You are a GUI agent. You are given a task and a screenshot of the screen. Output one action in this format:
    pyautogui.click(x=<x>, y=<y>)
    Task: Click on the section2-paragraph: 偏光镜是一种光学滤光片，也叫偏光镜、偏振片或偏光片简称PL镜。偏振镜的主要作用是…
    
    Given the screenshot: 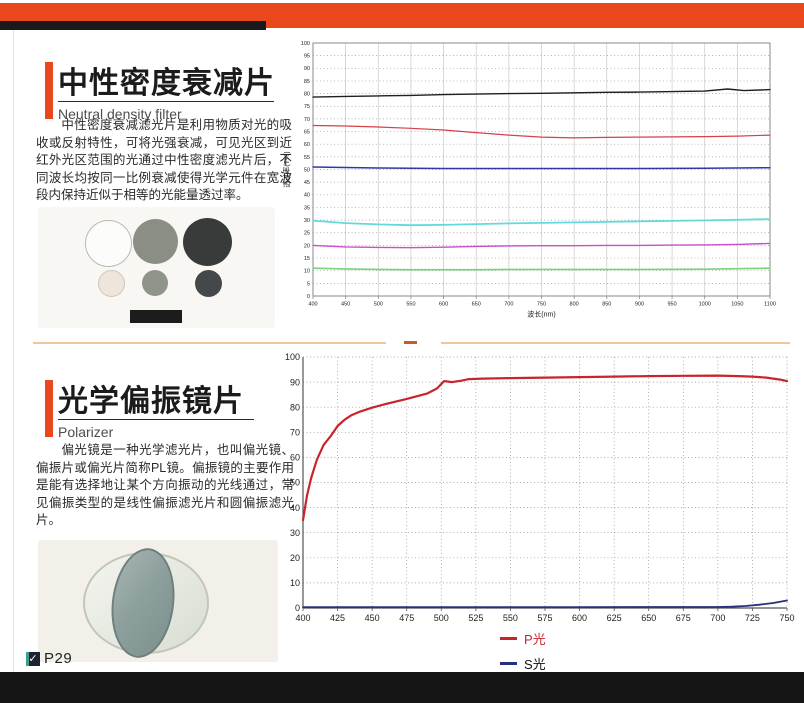 What is the action you would take?
    pyautogui.click(x=165, y=486)
    